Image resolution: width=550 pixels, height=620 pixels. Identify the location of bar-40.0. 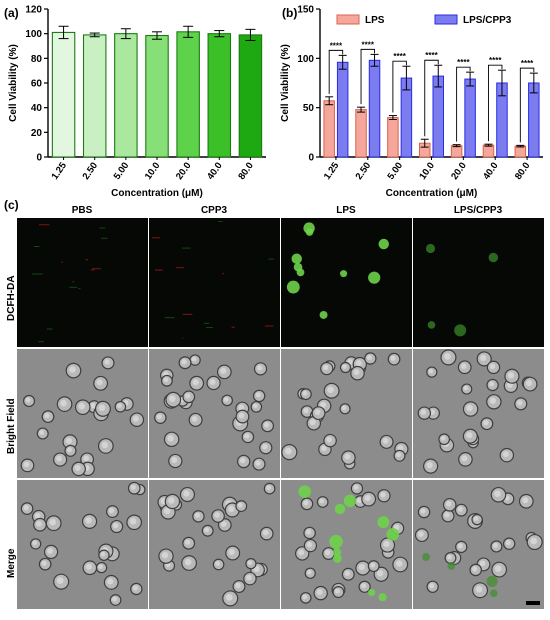
(219, 95).